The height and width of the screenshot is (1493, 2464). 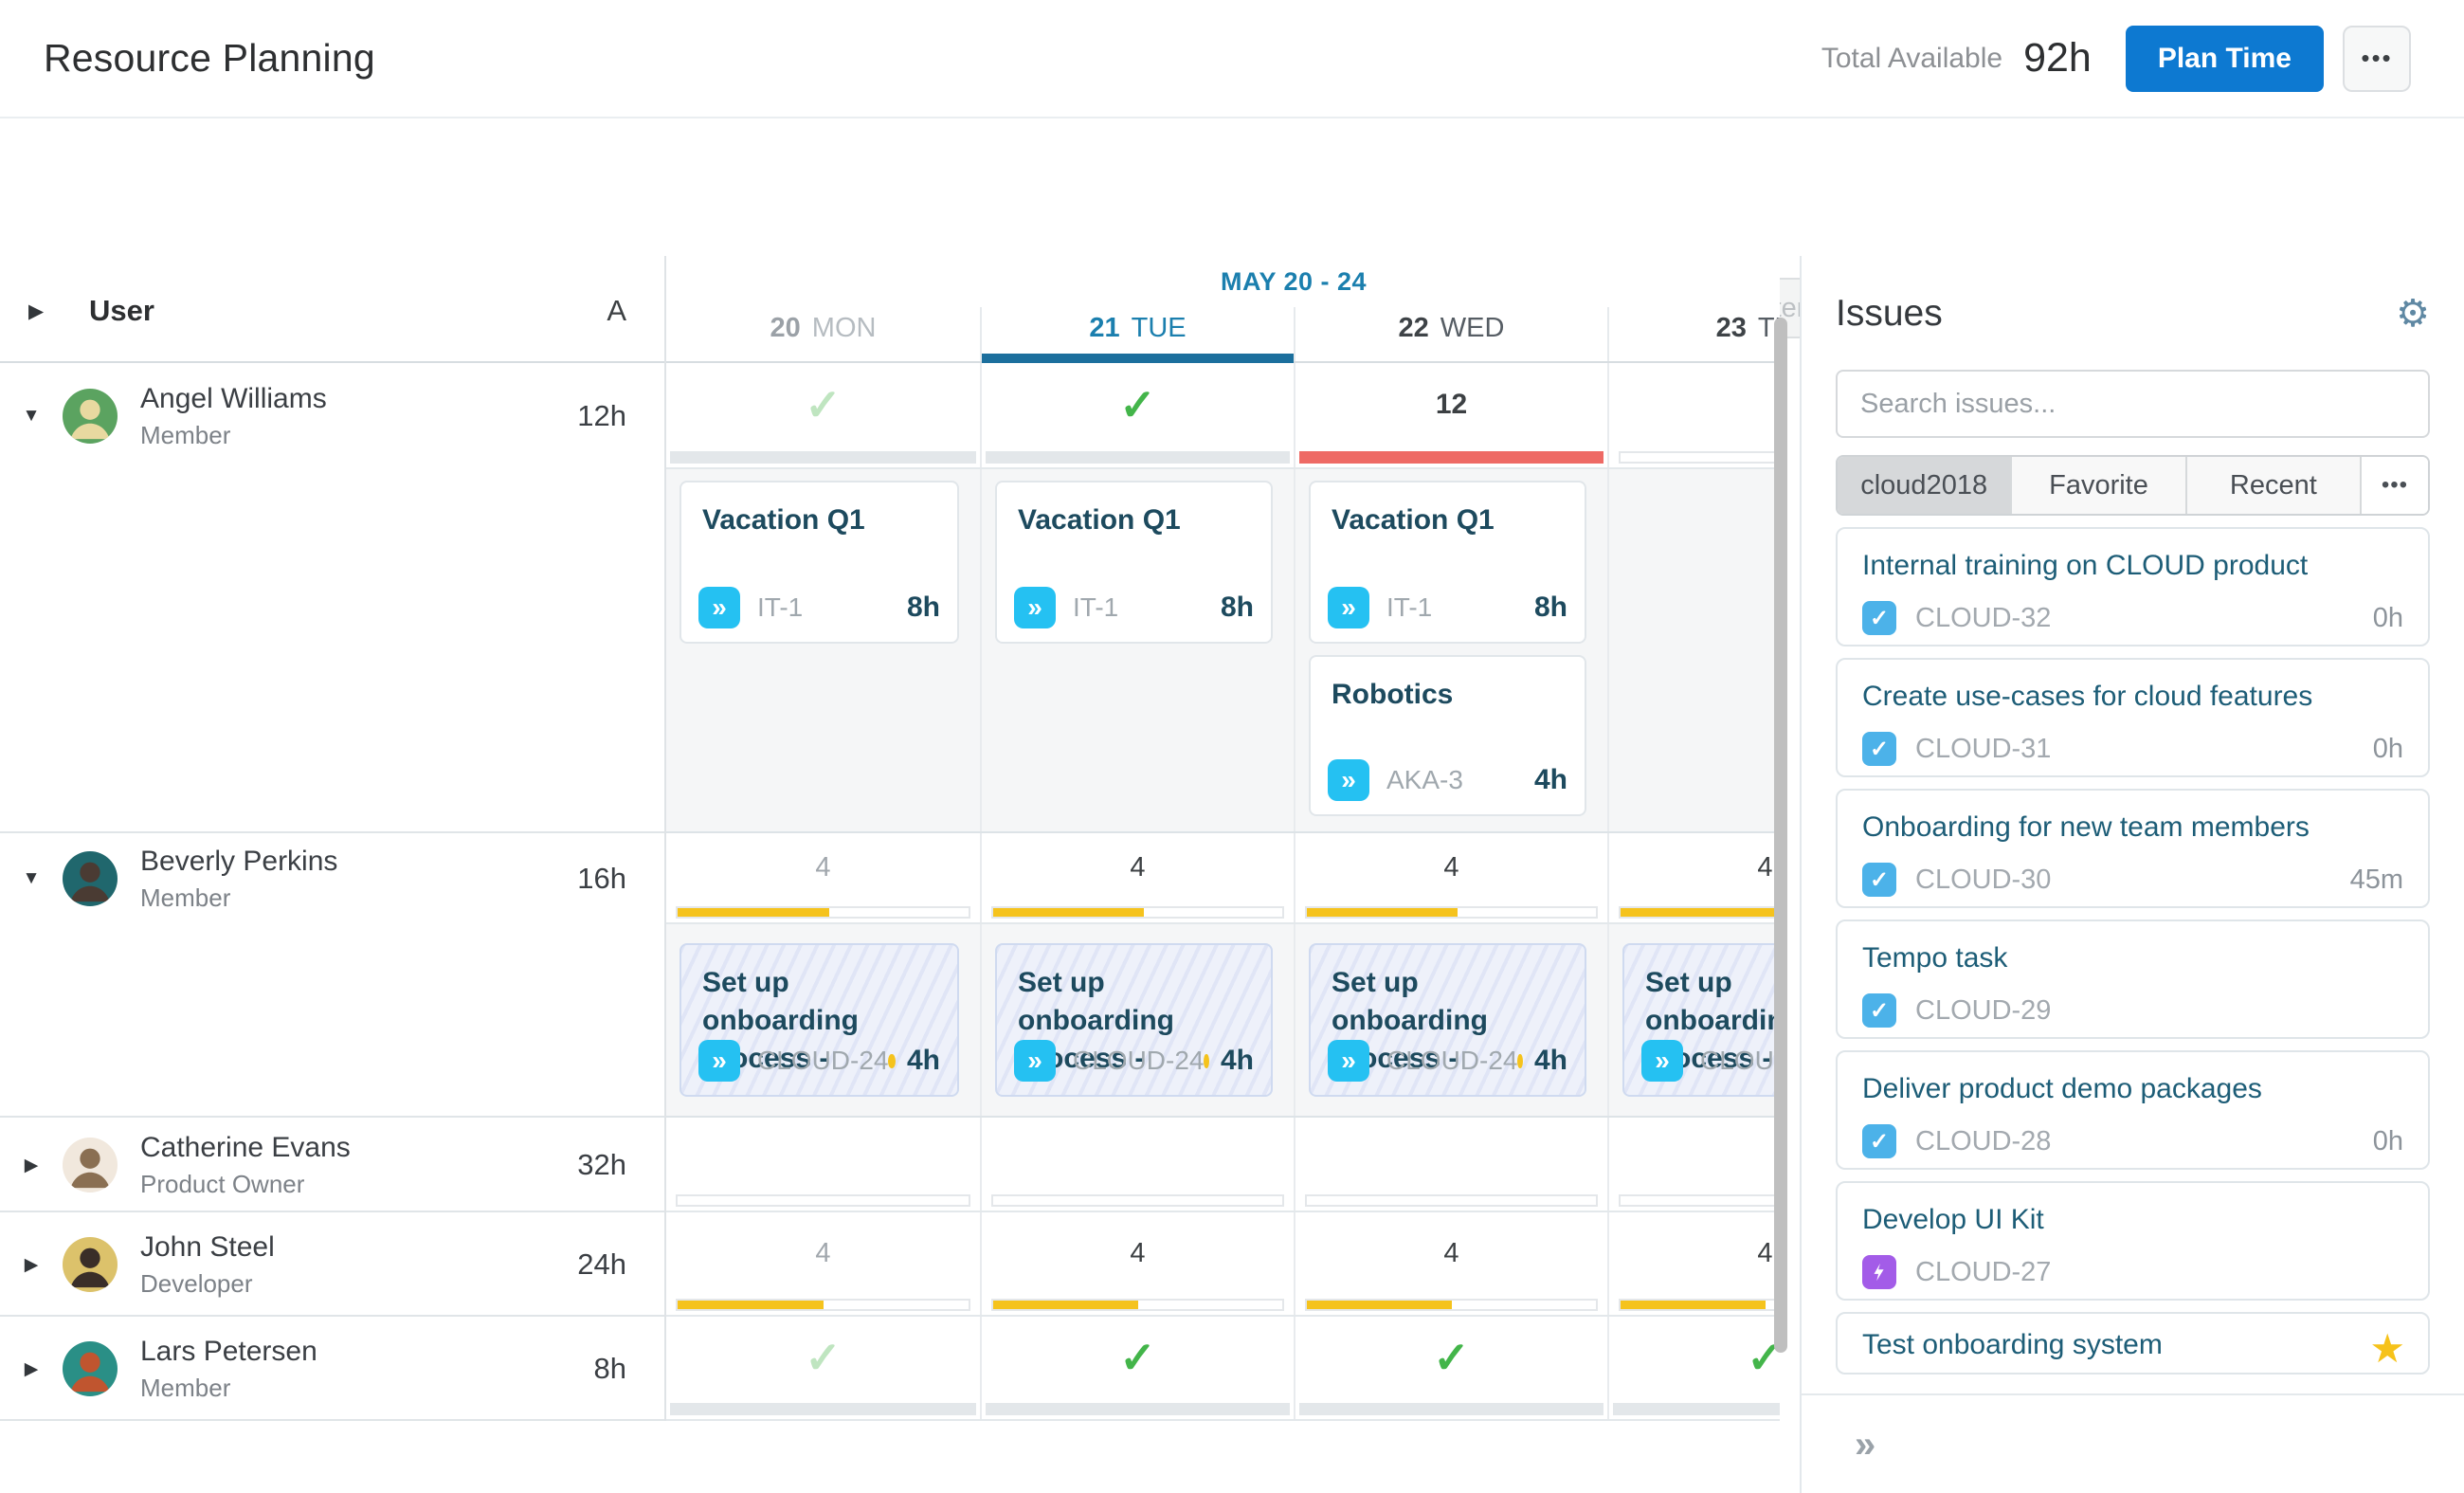 I want to click on availability-row: 4 4 4 4, so click(x=1223, y=1265).